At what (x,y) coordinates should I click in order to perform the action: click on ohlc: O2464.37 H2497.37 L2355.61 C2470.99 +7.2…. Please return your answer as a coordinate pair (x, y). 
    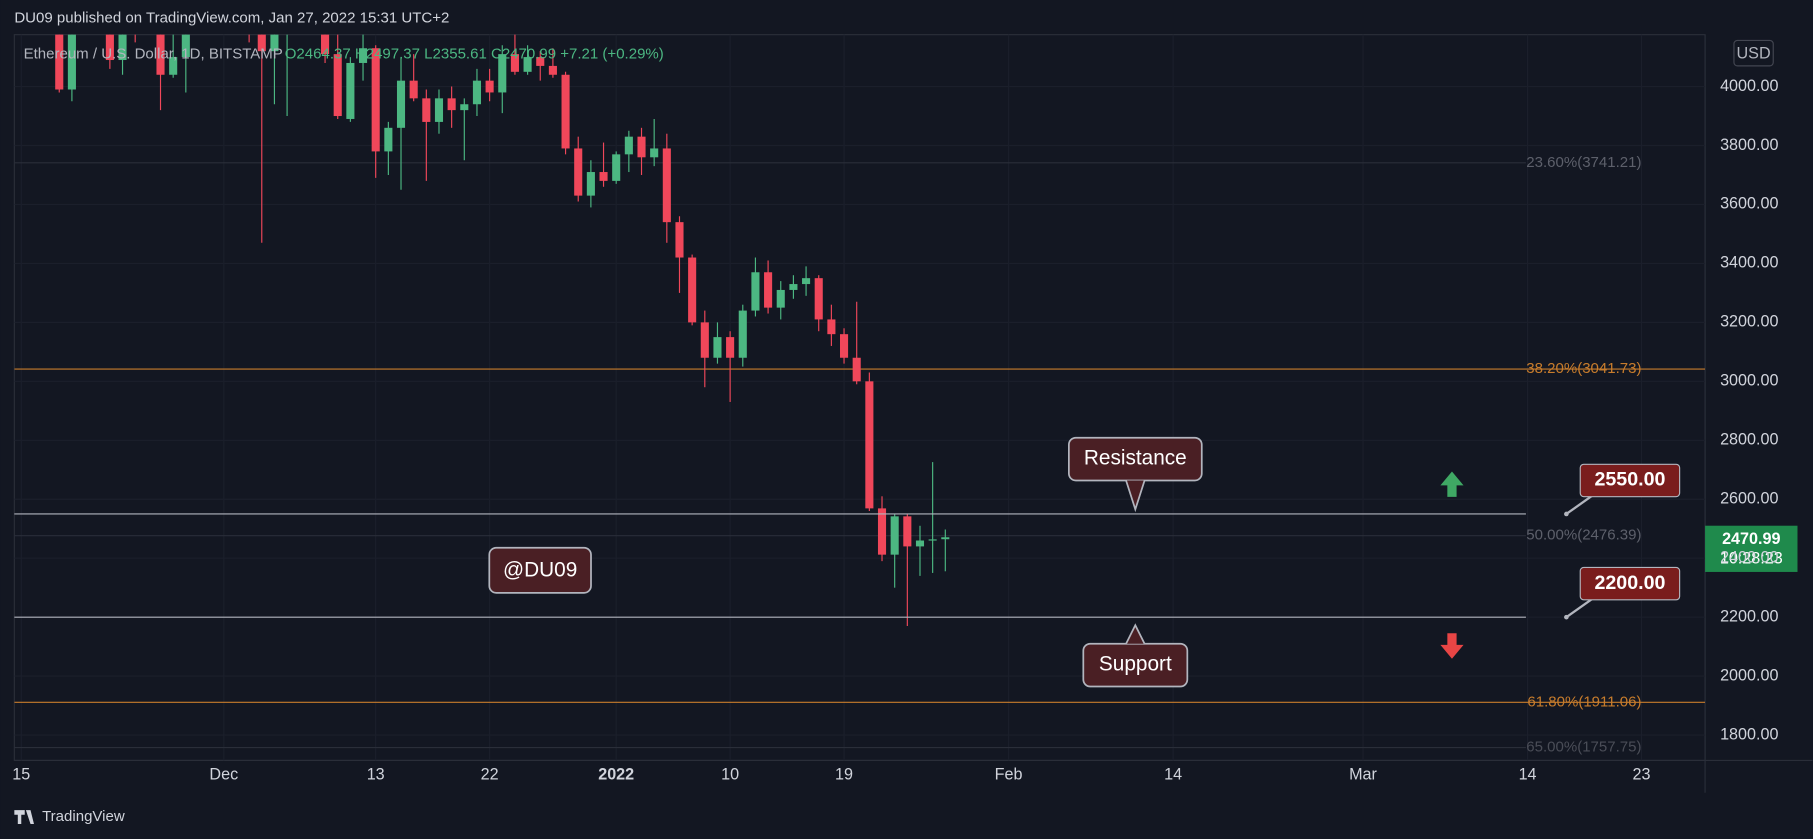
    Looking at the image, I should click on (474, 53).